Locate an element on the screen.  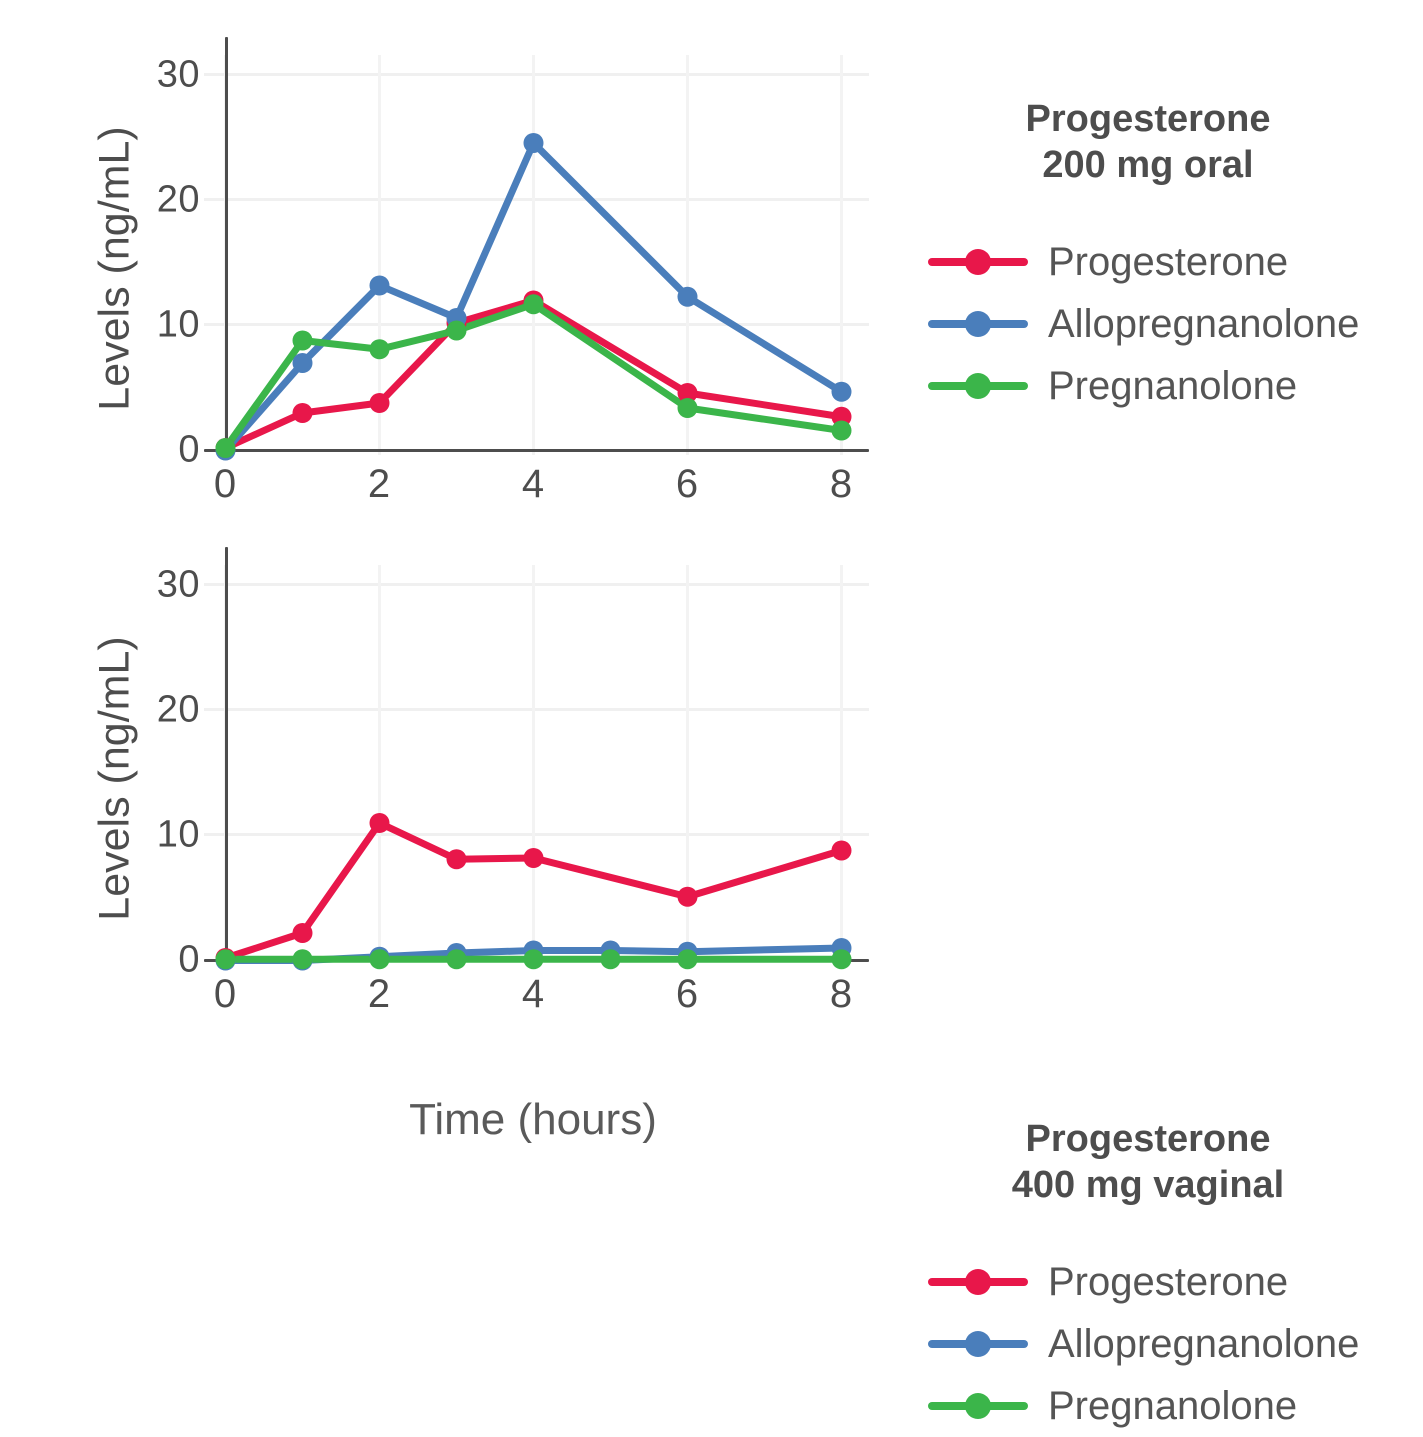
x-axis-line is located at coordinates (536, 450).